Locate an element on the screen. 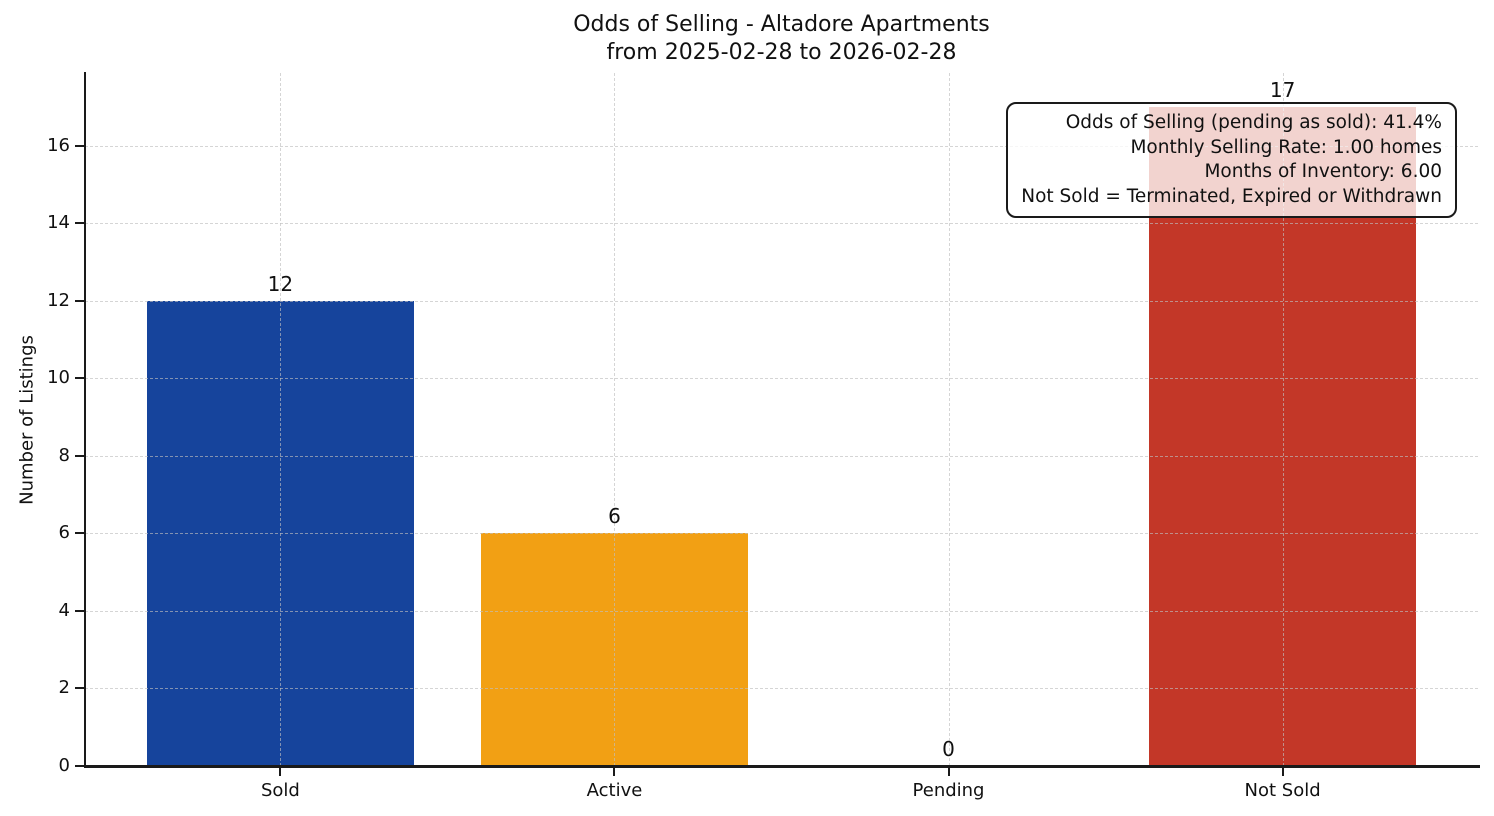 This screenshot has height=816, width=1494. x-tick-not-sold is located at coordinates (1282, 771).